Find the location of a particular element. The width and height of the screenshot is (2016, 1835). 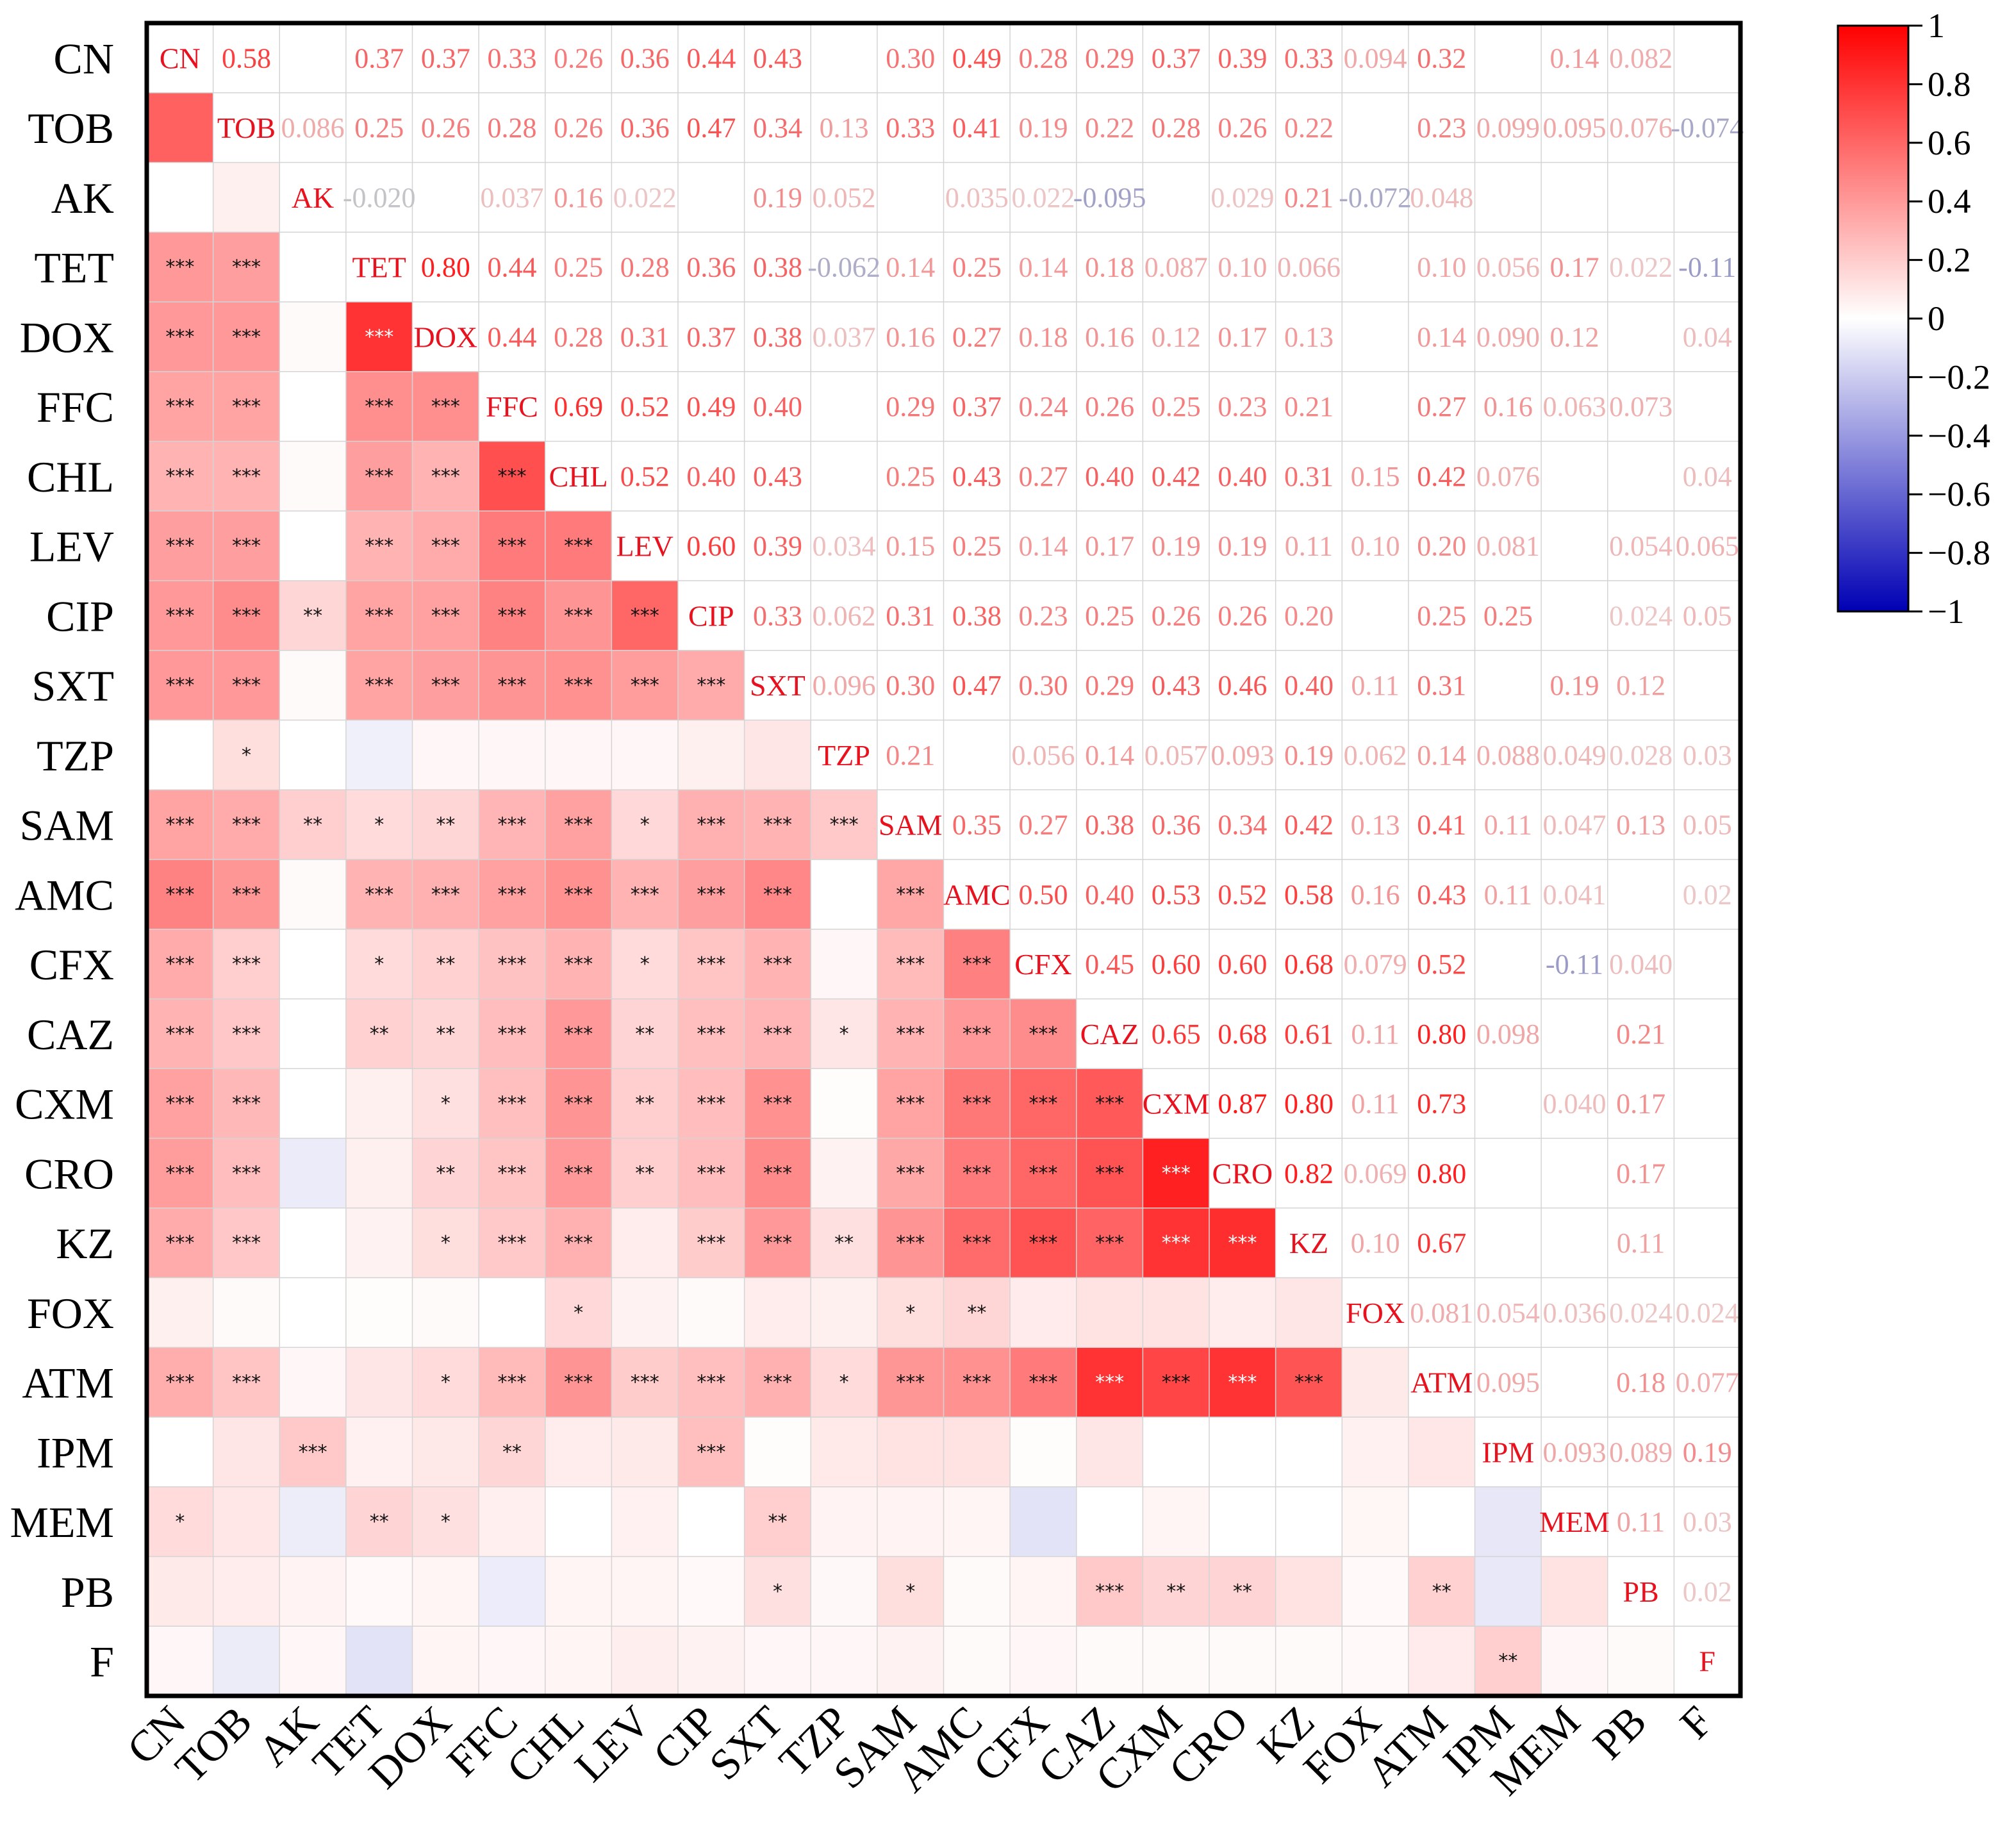

lower-cell-FOX-FFC is located at coordinates (512, 1313).